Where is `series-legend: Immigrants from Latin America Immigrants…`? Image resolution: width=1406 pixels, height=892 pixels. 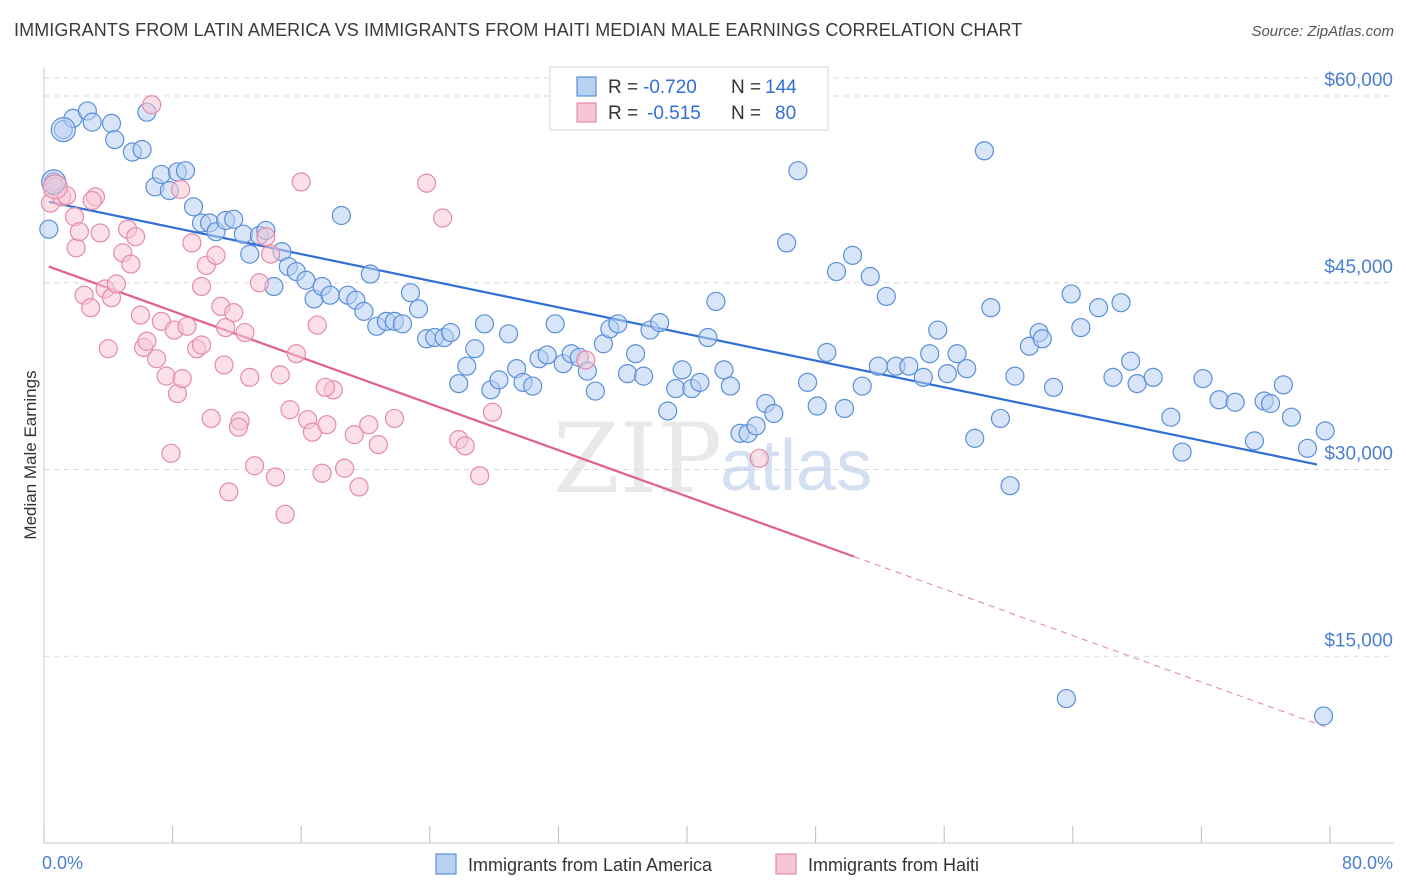
series-legend: Immigrants from Latin America Immigrants… is located at coordinates (707, 864).